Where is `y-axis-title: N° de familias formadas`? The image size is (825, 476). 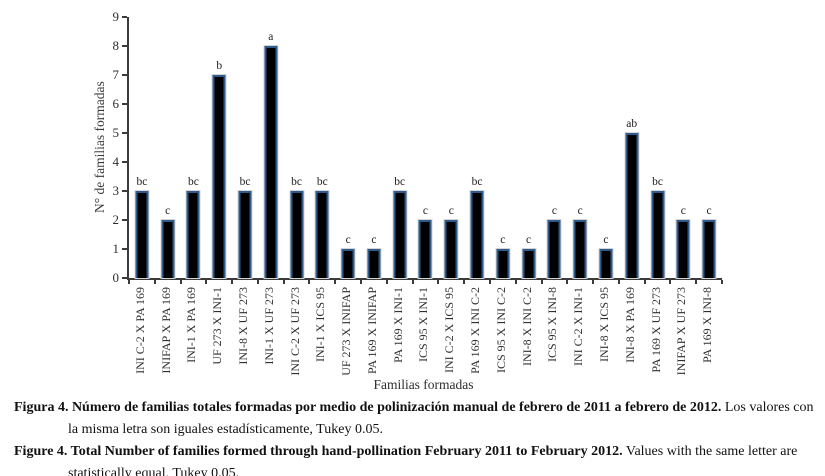
y-axis-title: N° de familias formadas is located at coordinates (99, 147).